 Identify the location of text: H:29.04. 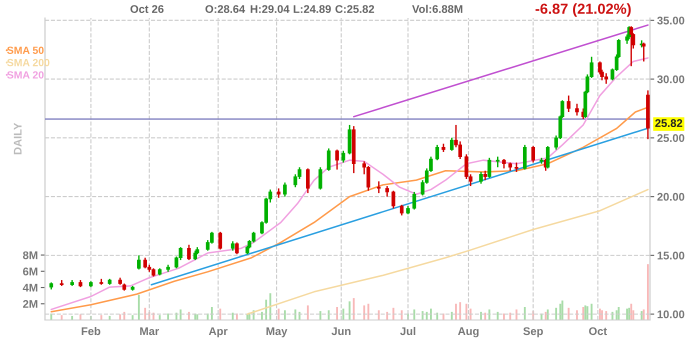
(270, 9).